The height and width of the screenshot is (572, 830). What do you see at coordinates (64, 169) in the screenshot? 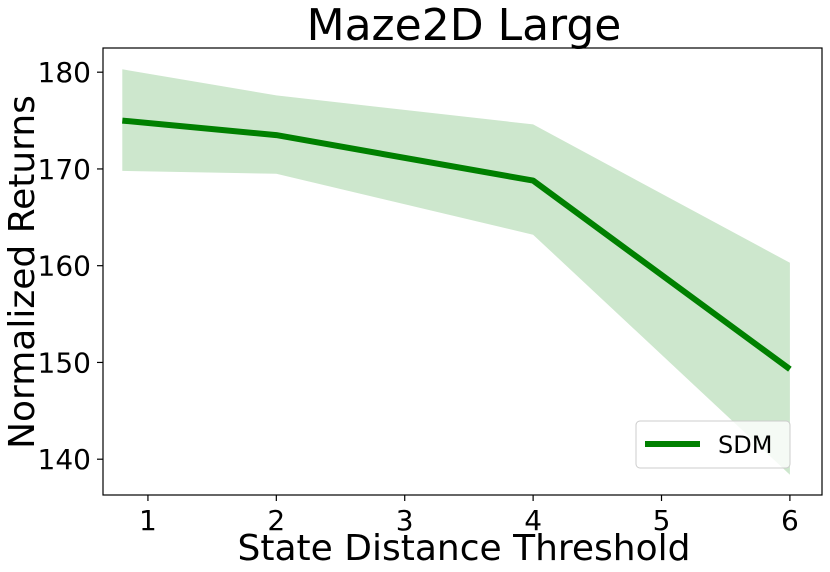
I see `y-tick-label: 170` at bounding box center [64, 169].